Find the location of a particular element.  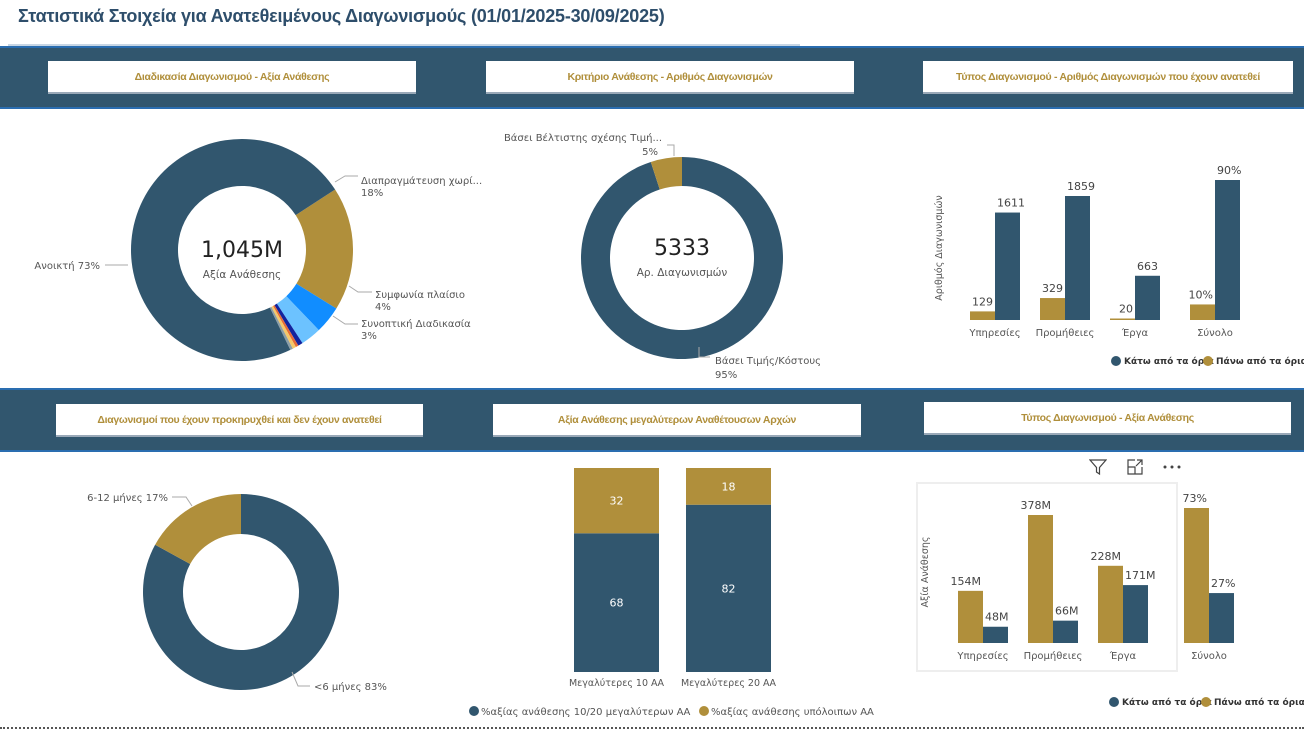

more-options-button is located at coordinates (1172, 467).